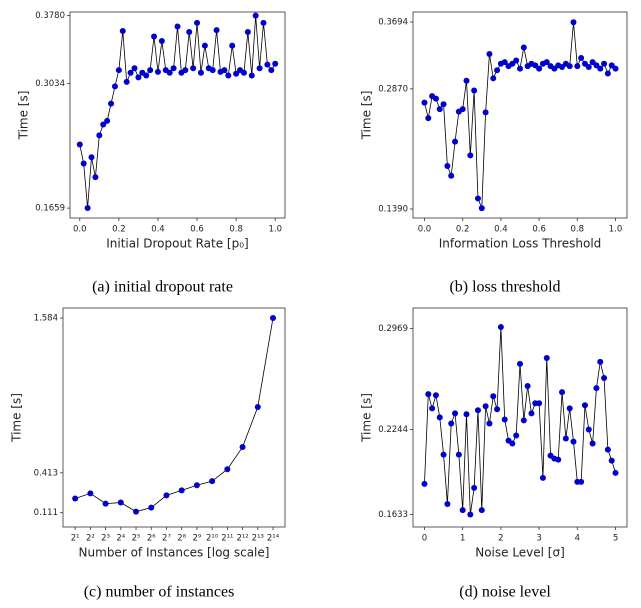  Describe the element at coordinates (462, 539) in the screenshot. I see `x-tick-label: 1` at that location.